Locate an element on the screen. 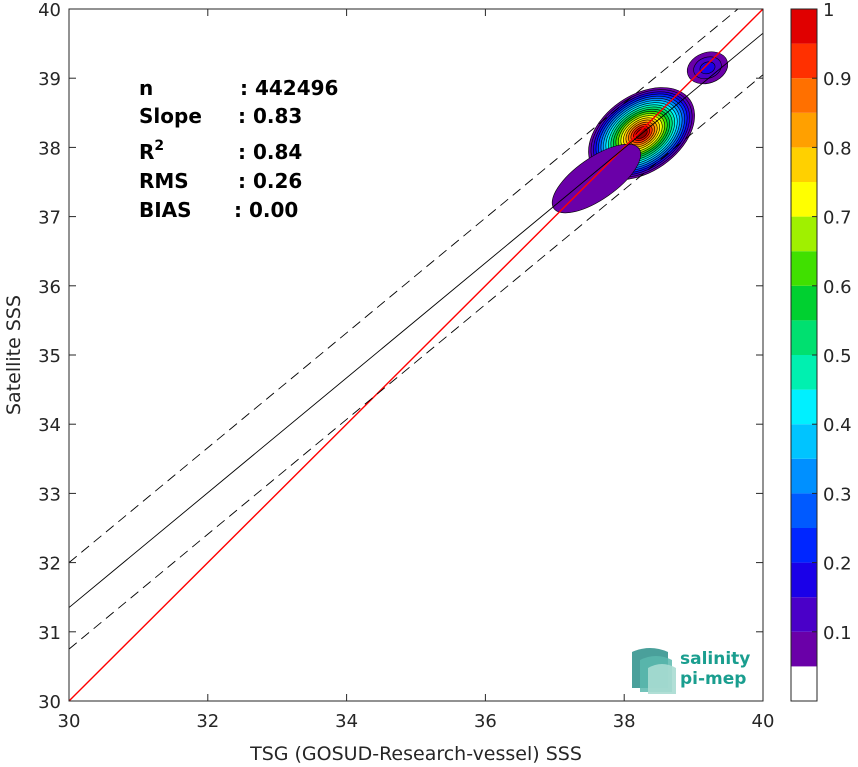 This screenshot has width=858, height=767. colorbar-tick-label: 0.6 is located at coordinates (837, 287).